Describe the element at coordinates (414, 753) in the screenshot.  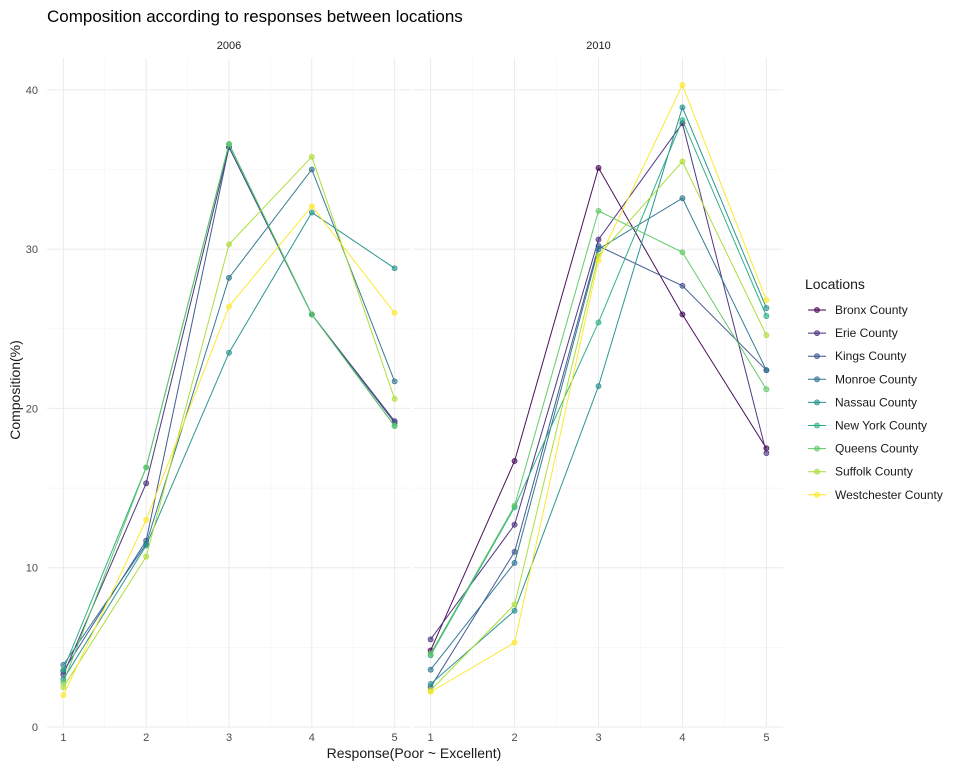
I see `x-axis-title: Response(Poor ~ Excellent)` at that location.